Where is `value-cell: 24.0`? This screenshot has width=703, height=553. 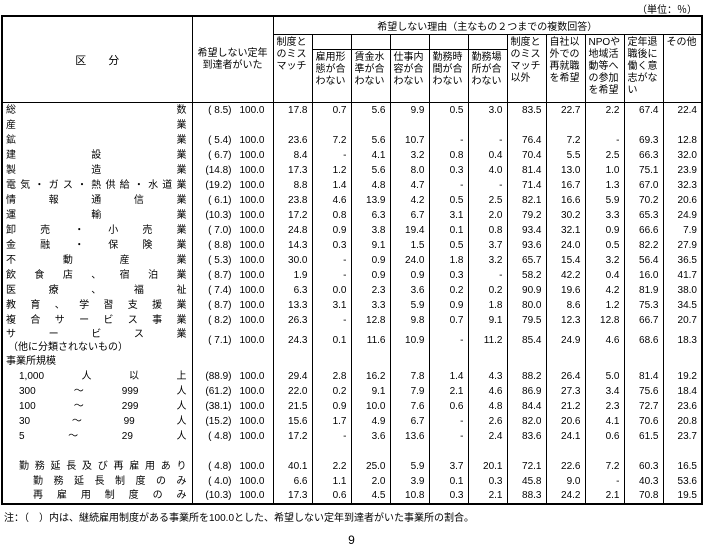 value-cell: 24.0 is located at coordinates (565, 245).